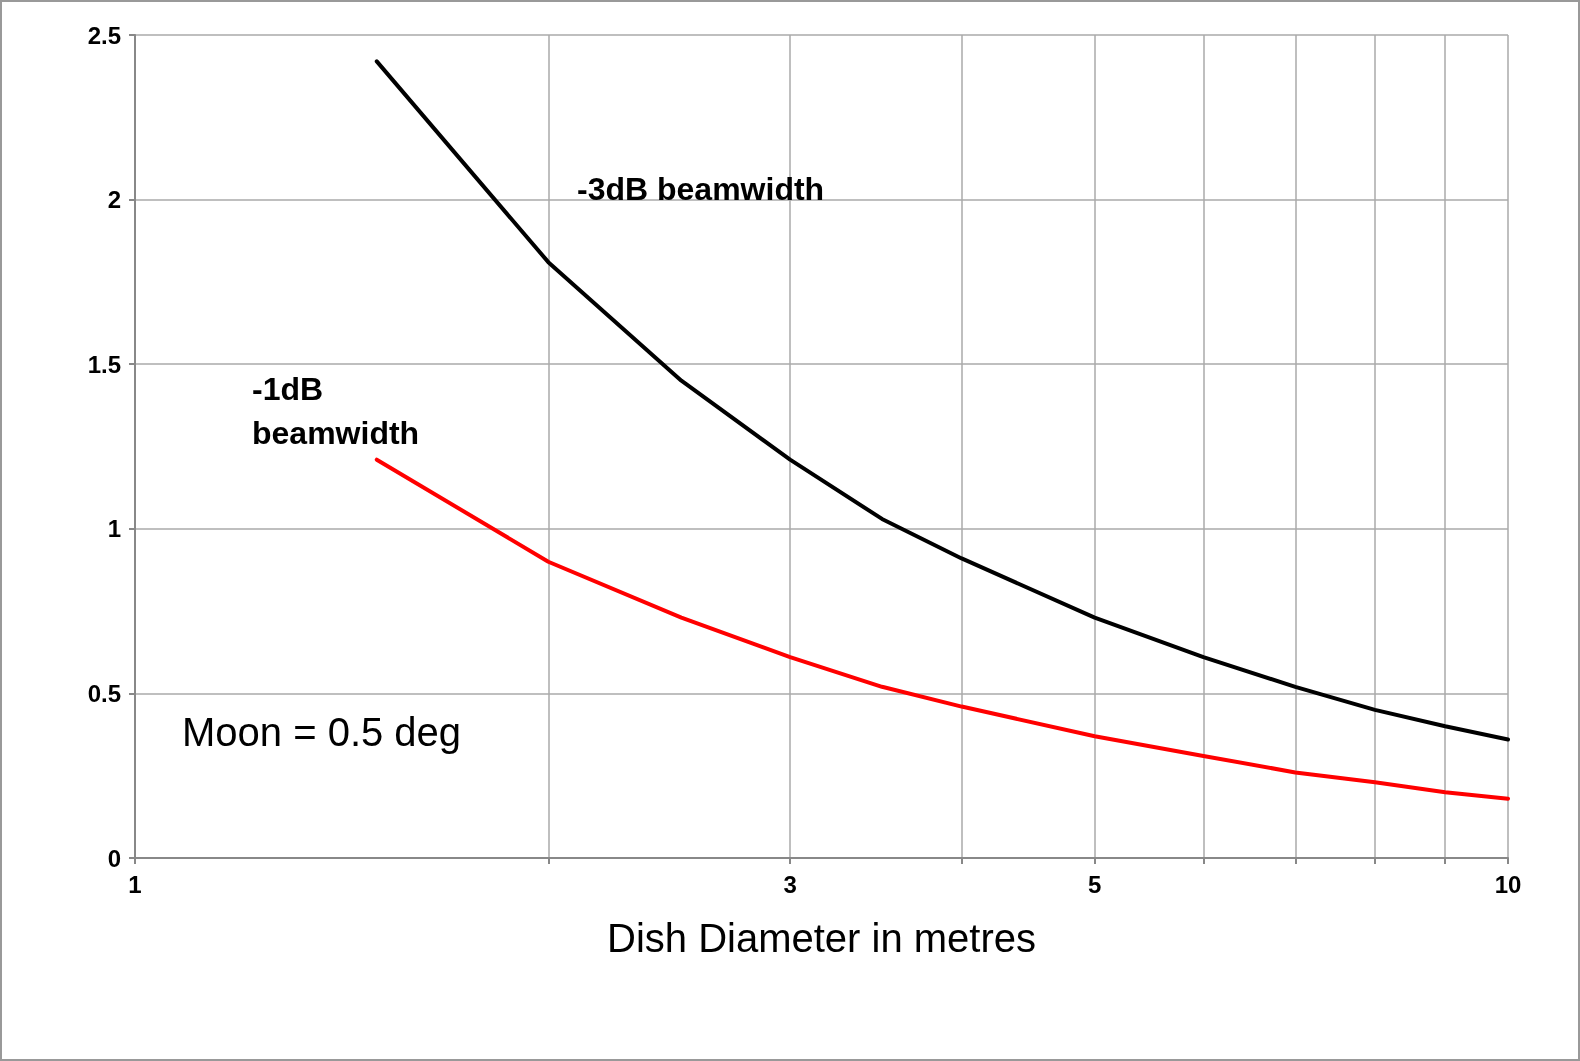 Image resolution: width=1580 pixels, height=1061 pixels. What do you see at coordinates (114, 200) in the screenshot?
I see `y-tick-label: 2` at bounding box center [114, 200].